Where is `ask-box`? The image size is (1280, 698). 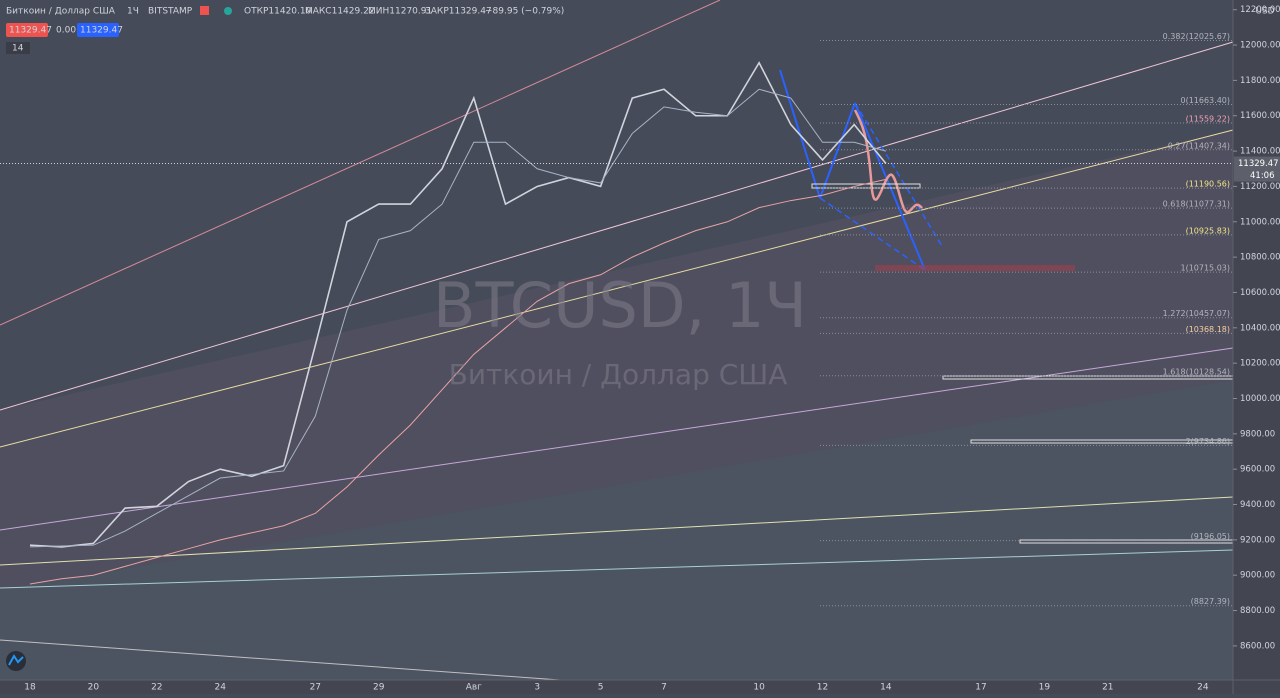
ask-box is located at coordinates (98, 30).